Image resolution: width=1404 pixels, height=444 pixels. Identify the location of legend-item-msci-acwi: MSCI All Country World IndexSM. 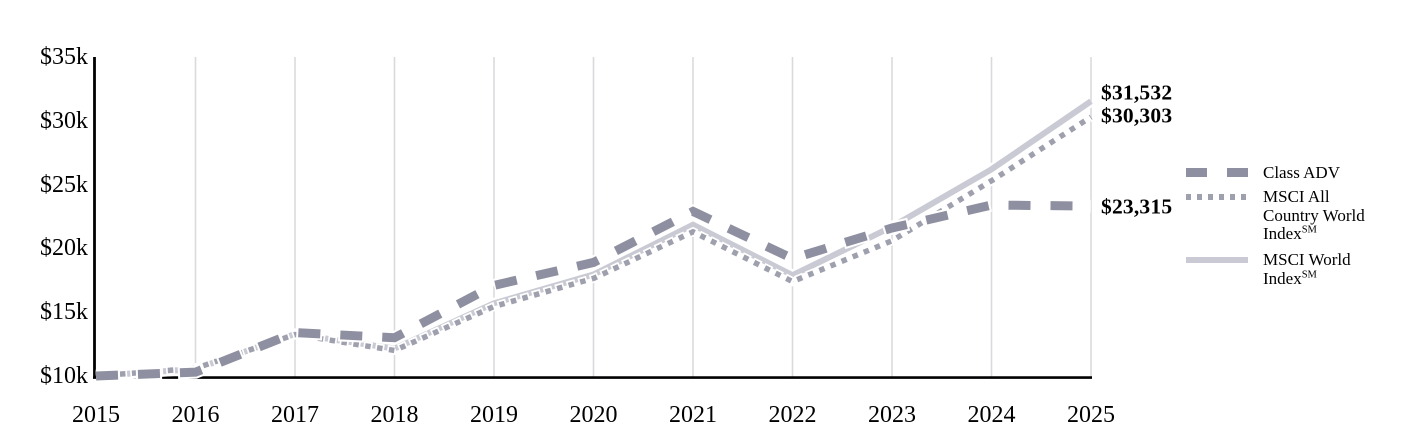
(1284, 215).